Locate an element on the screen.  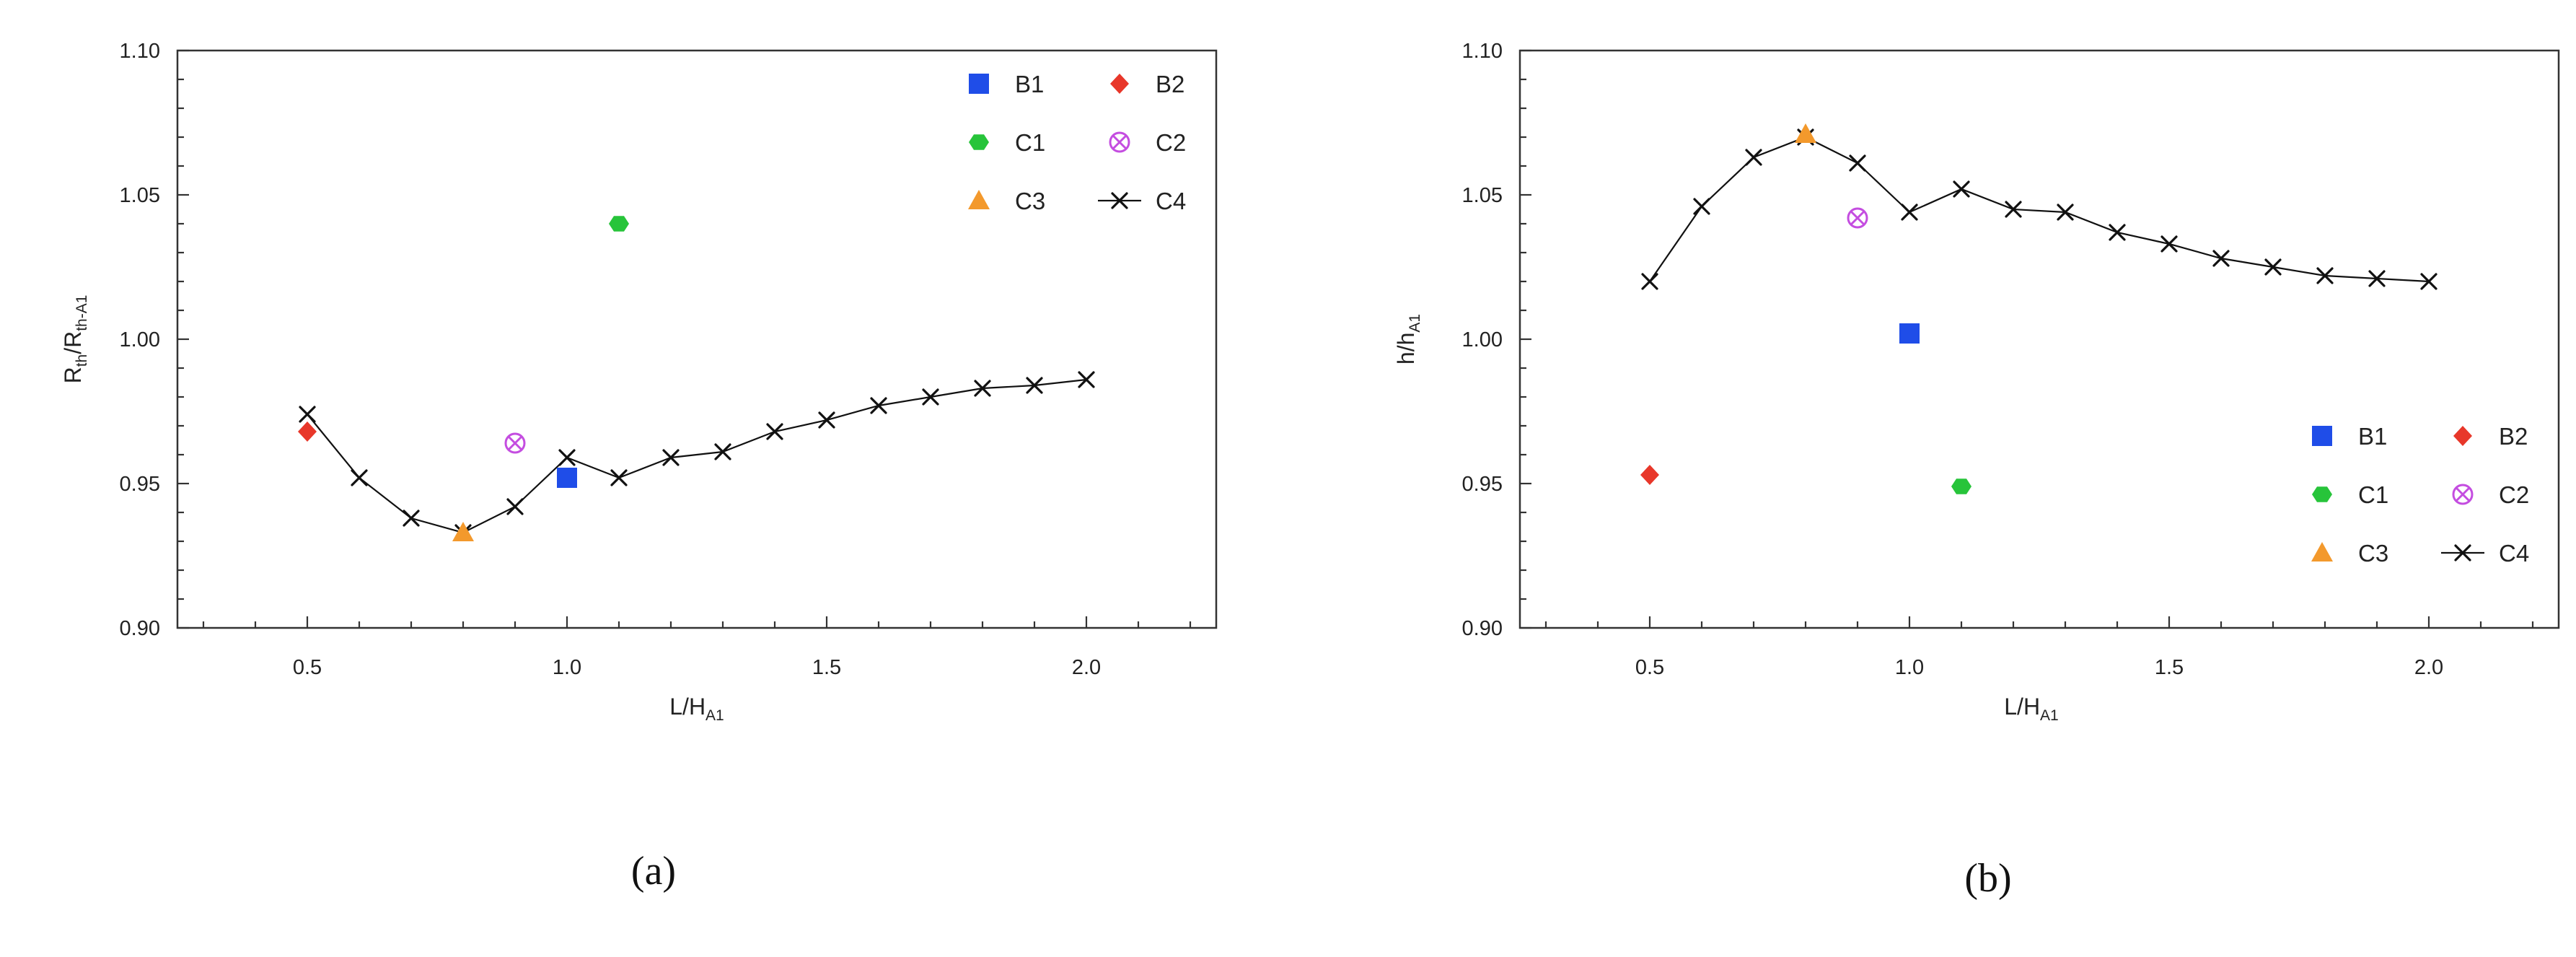
x-axis-title-b: L/HA1 is located at coordinates (2031, 709).